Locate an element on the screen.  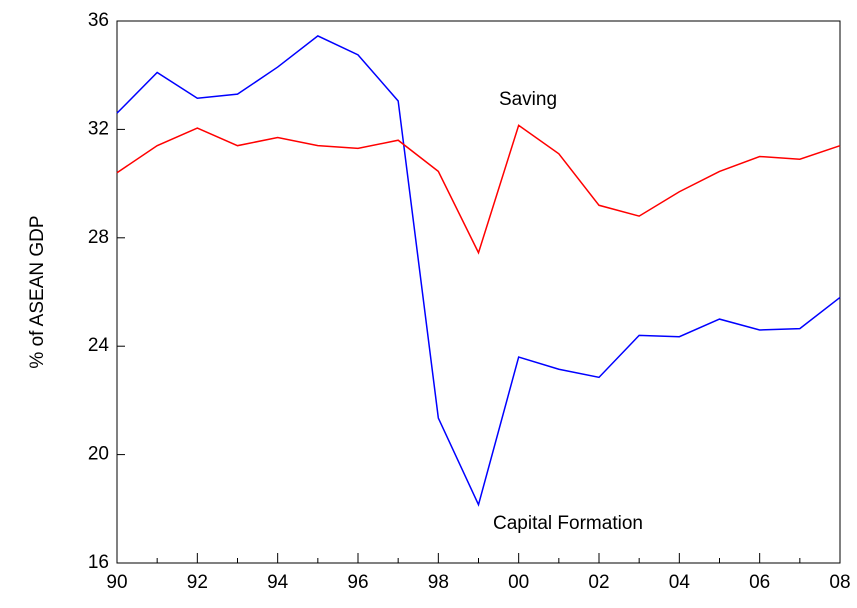
series-label: Saving is located at coordinates (528, 99).